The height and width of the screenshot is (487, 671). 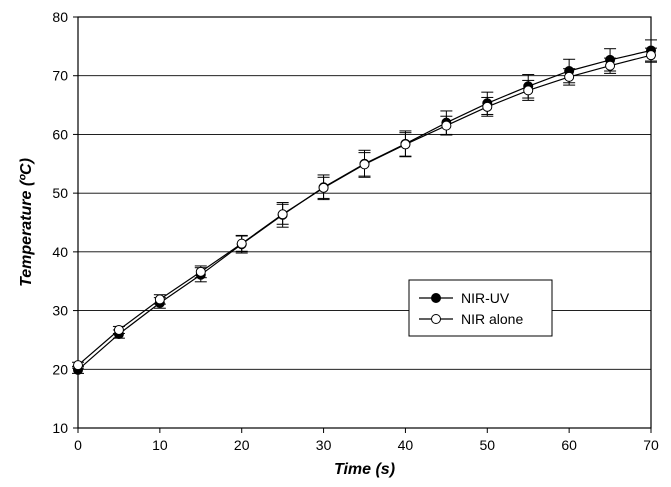 I want to click on x-tick-label-50: 50, so click(x=487, y=445).